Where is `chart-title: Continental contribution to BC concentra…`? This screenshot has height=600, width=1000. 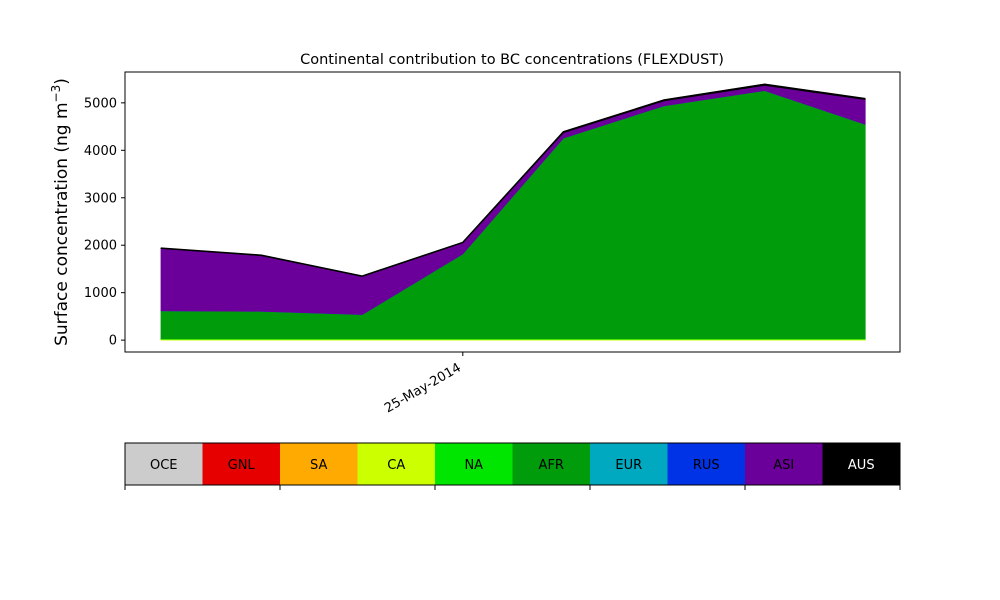
chart-title: Continental contribution to BC concentra… is located at coordinates (512, 60).